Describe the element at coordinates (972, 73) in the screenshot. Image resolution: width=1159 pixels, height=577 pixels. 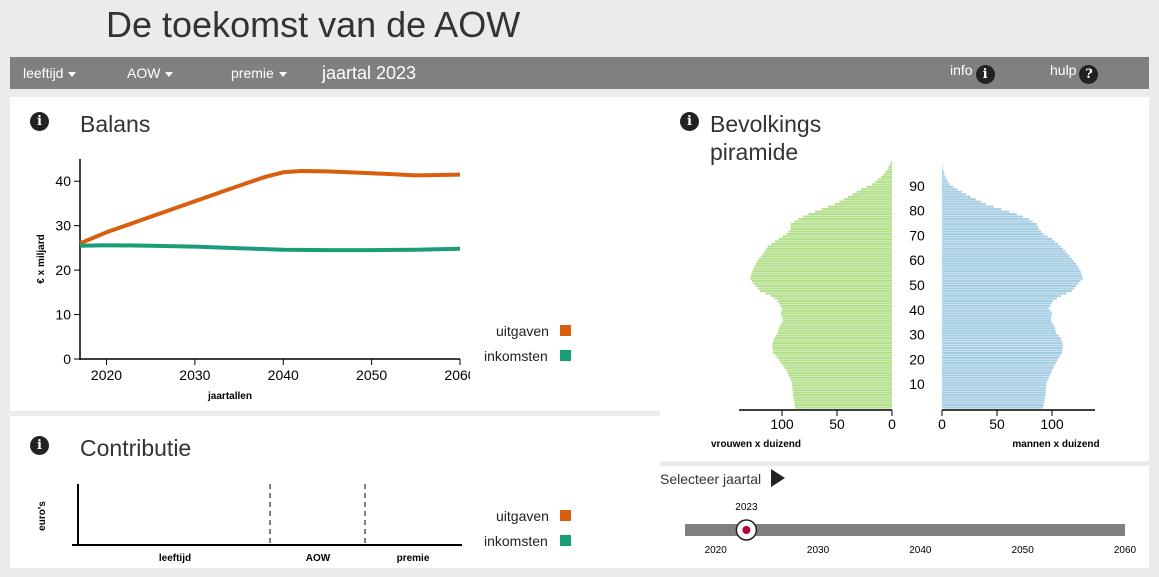
I see `info-menu: info i` at that location.